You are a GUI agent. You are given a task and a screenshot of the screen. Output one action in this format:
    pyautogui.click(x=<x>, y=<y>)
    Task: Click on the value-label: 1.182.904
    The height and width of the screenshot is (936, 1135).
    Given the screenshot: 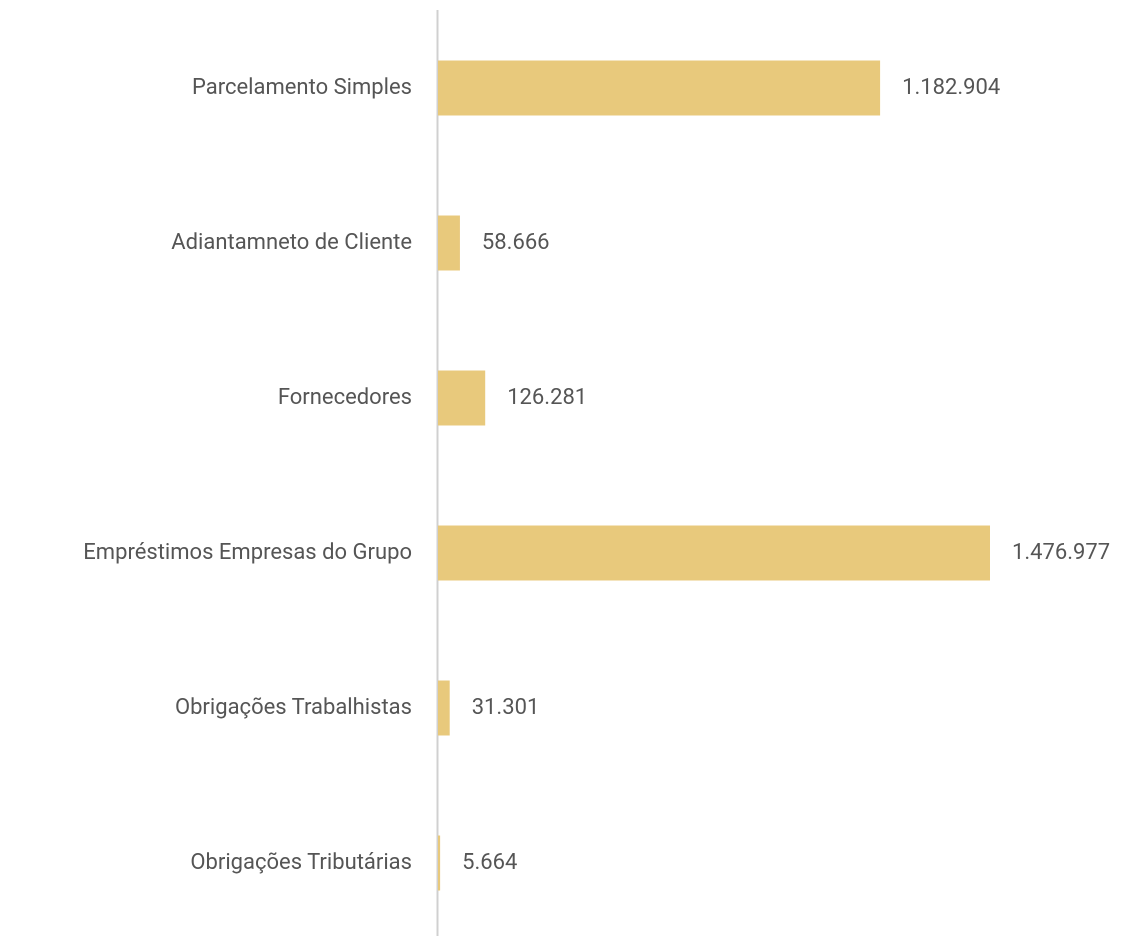 What is the action you would take?
    pyautogui.click(x=951, y=87)
    